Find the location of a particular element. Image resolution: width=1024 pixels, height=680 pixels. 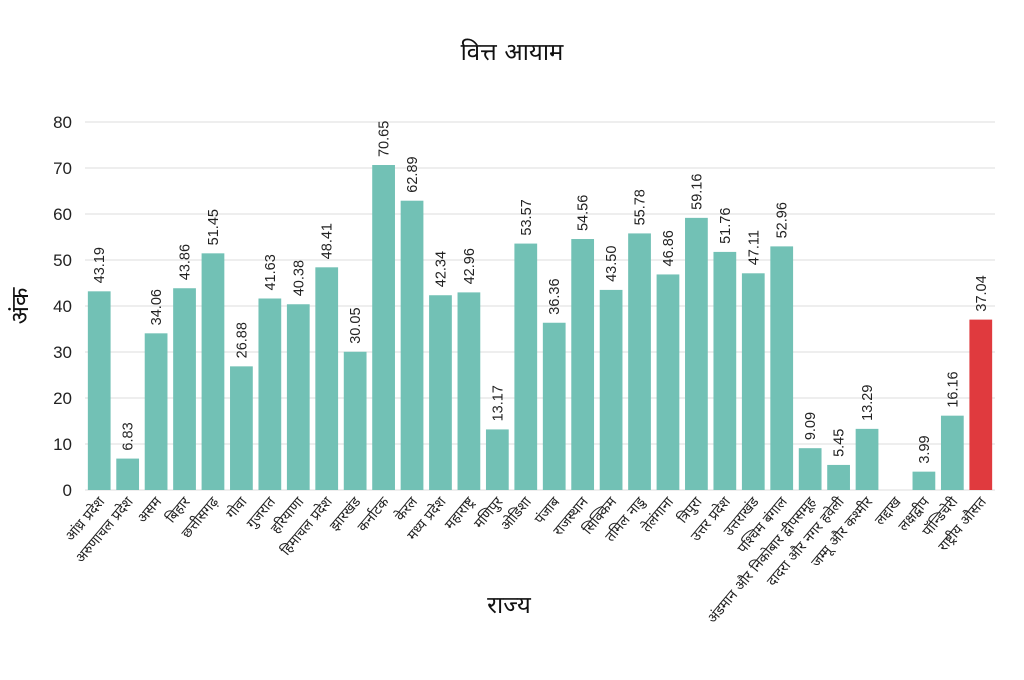

y-axis-ticks: 0 10 20 30 40 50 60 70 80 is located at coordinates (62, 306).